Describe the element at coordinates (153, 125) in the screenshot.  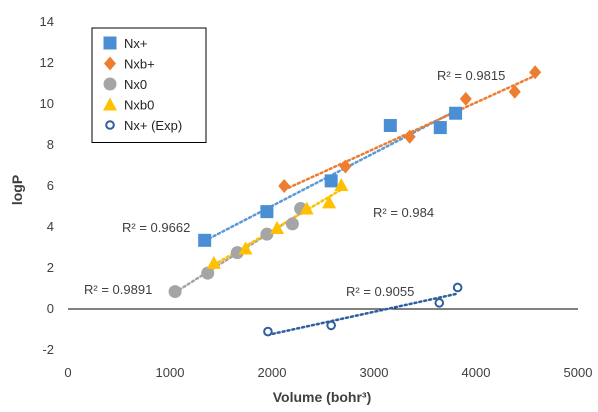
I see `legend-label-4: Nx+ (Exp)` at that location.